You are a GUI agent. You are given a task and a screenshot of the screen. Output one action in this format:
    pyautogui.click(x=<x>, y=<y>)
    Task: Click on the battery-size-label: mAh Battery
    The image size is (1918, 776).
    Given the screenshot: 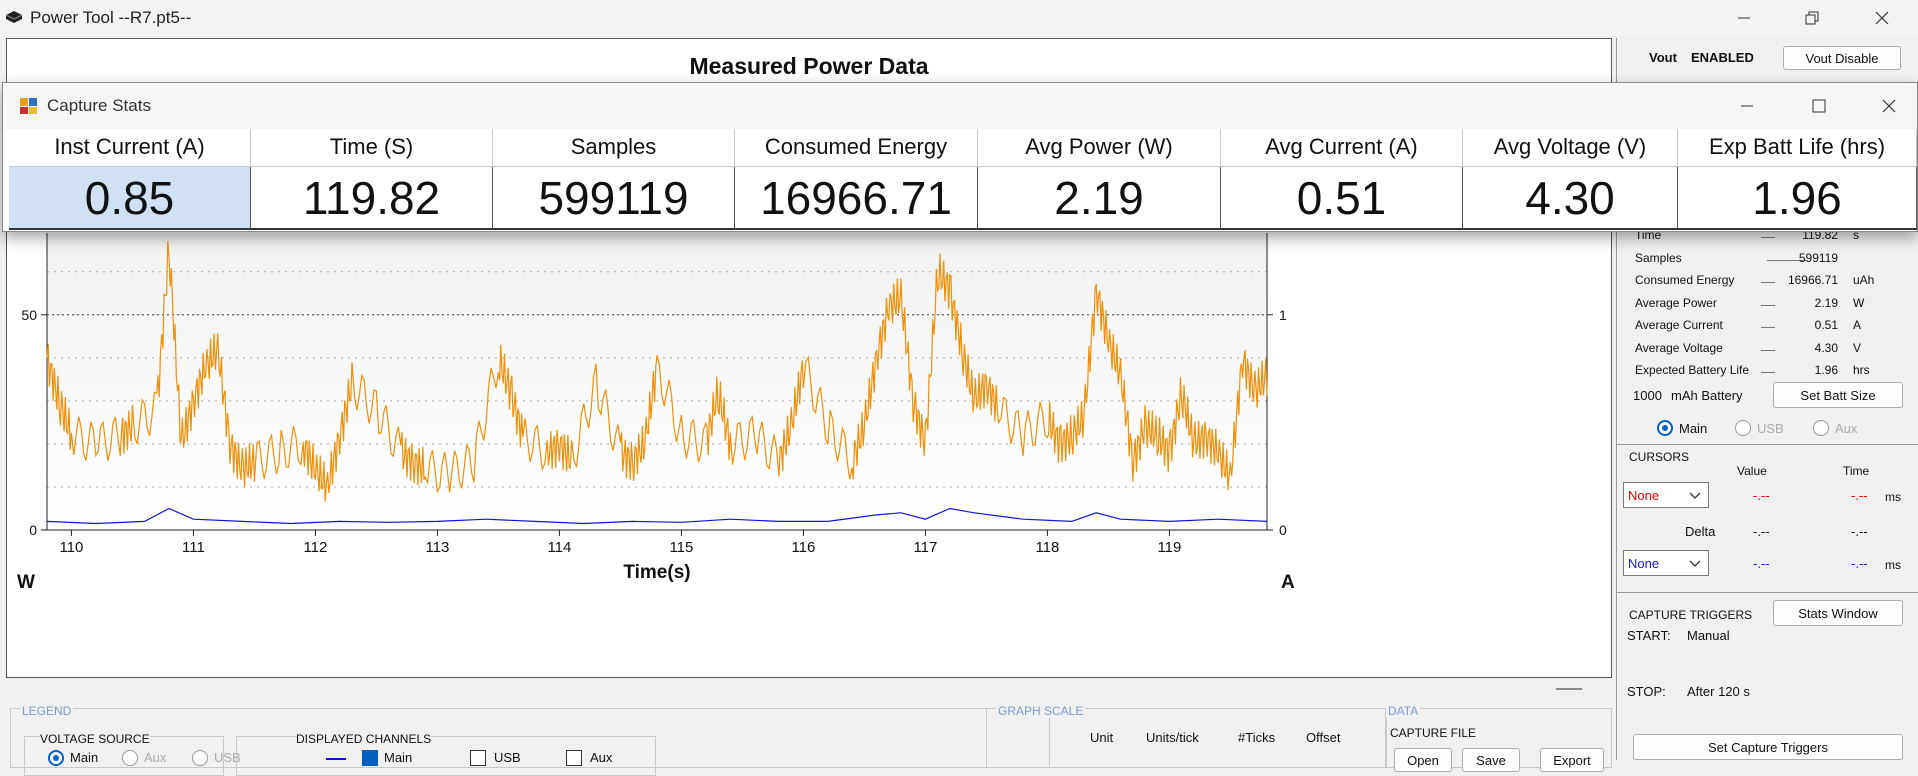 What is the action you would take?
    pyautogui.click(x=1707, y=395)
    